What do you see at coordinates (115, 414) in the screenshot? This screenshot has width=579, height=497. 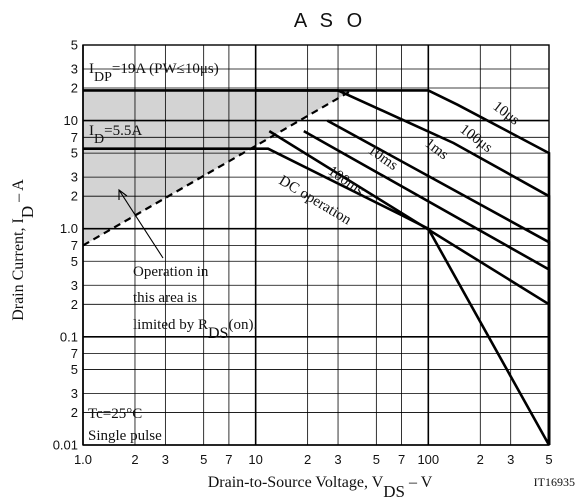 I see `condition-temperature: Tc=25°C` at bounding box center [115, 414].